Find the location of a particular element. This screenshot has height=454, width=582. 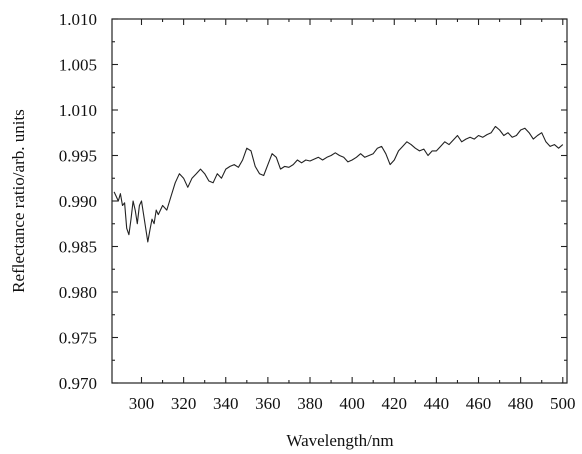

x-axis-title: Wavelength/nm is located at coordinates (339, 440).